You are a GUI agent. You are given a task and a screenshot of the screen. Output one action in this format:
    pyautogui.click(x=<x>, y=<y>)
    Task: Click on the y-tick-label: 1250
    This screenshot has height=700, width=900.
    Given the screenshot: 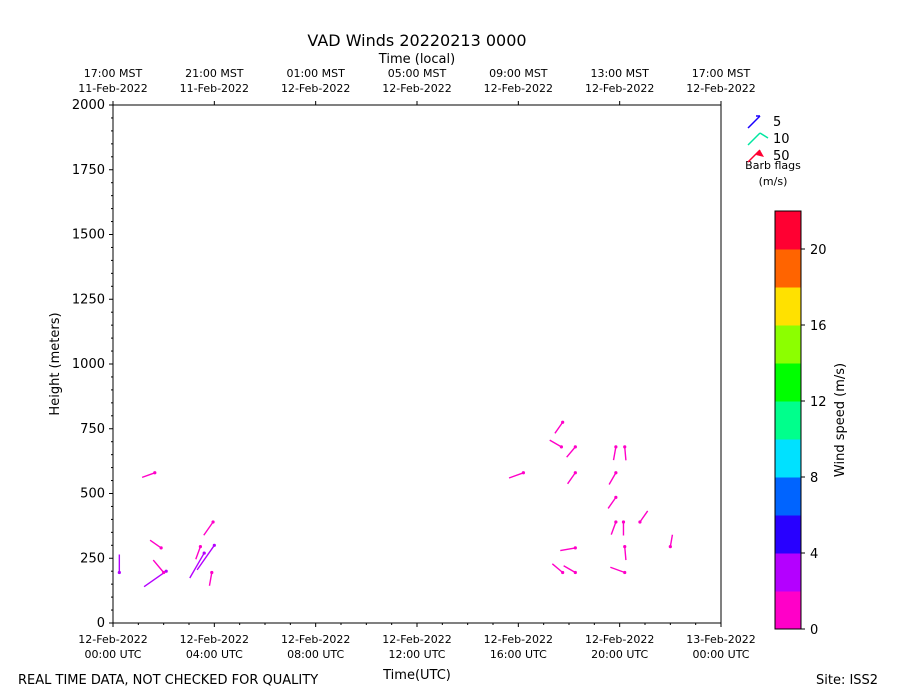 What is the action you would take?
    pyautogui.click(x=88, y=299)
    